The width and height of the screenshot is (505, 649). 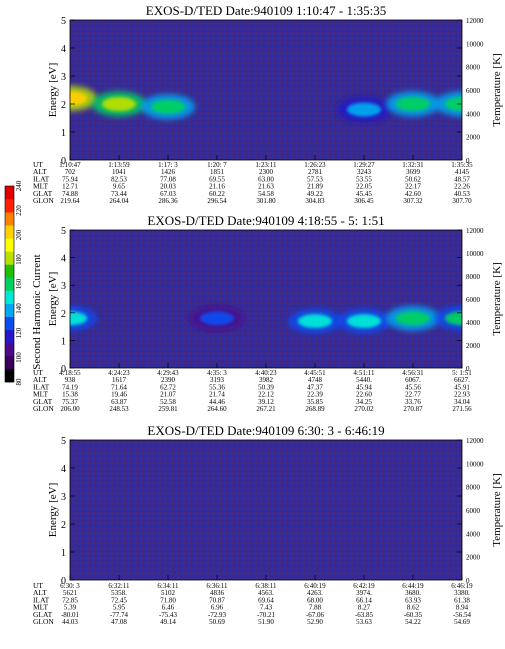 What do you see at coordinates (364, 622) in the screenshot?
I see `table-cell: 53.63` at bounding box center [364, 622].